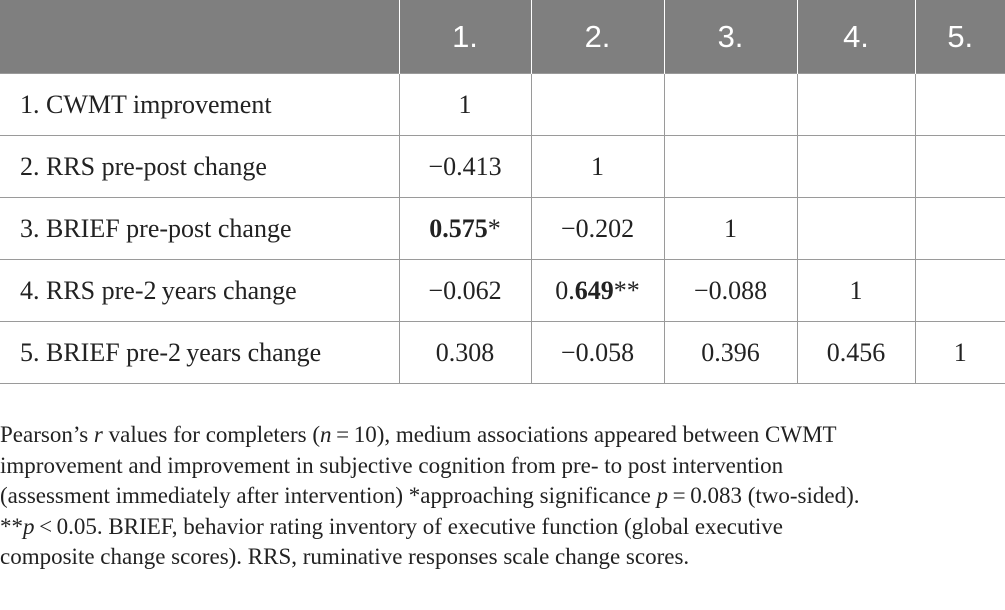 The image size is (1005, 610). What do you see at coordinates (597, 352) in the screenshot?
I see `correlation-cell: −0.058` at bounding box center [597, 352].